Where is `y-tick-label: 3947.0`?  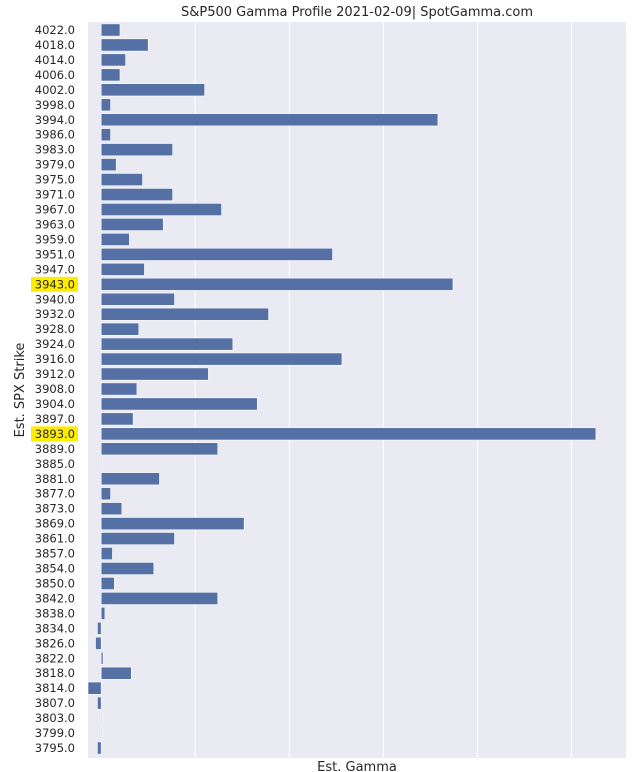
y-tick-label: 3947.0 is located at coordinates (55, 269).